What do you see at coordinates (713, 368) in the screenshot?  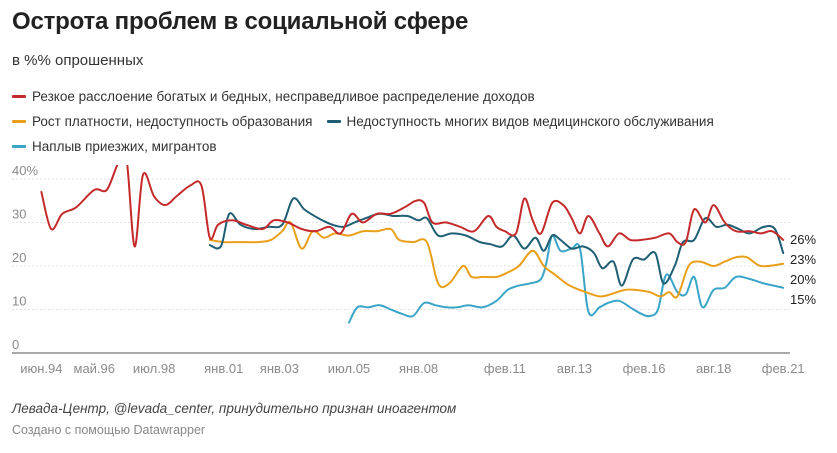 I see `x-tick-label: авг.18` at bounding box center [713, 368].